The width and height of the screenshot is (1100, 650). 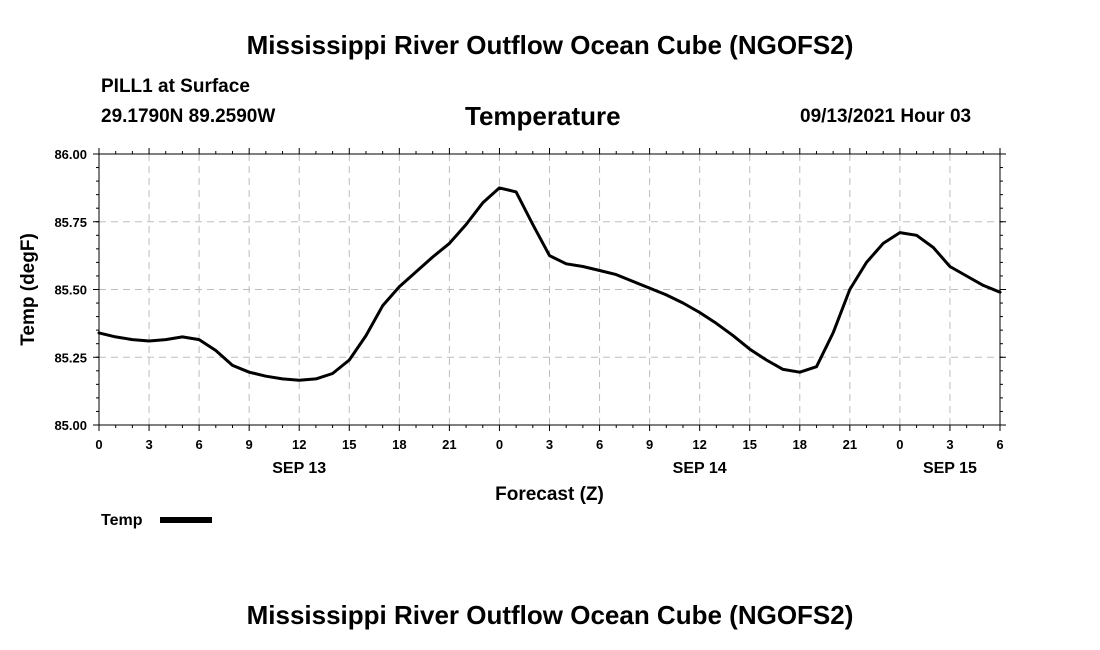 I want to click on date-label: SEP 13, so click(x=299, y=468).